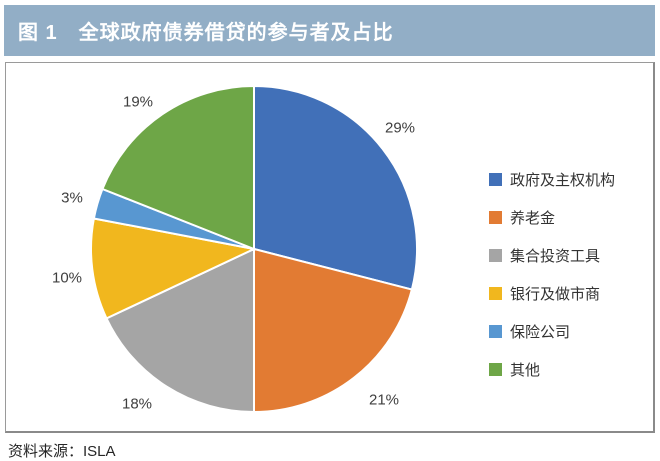  I want to click on pie-slice-label: 10%, so click(67, 278).